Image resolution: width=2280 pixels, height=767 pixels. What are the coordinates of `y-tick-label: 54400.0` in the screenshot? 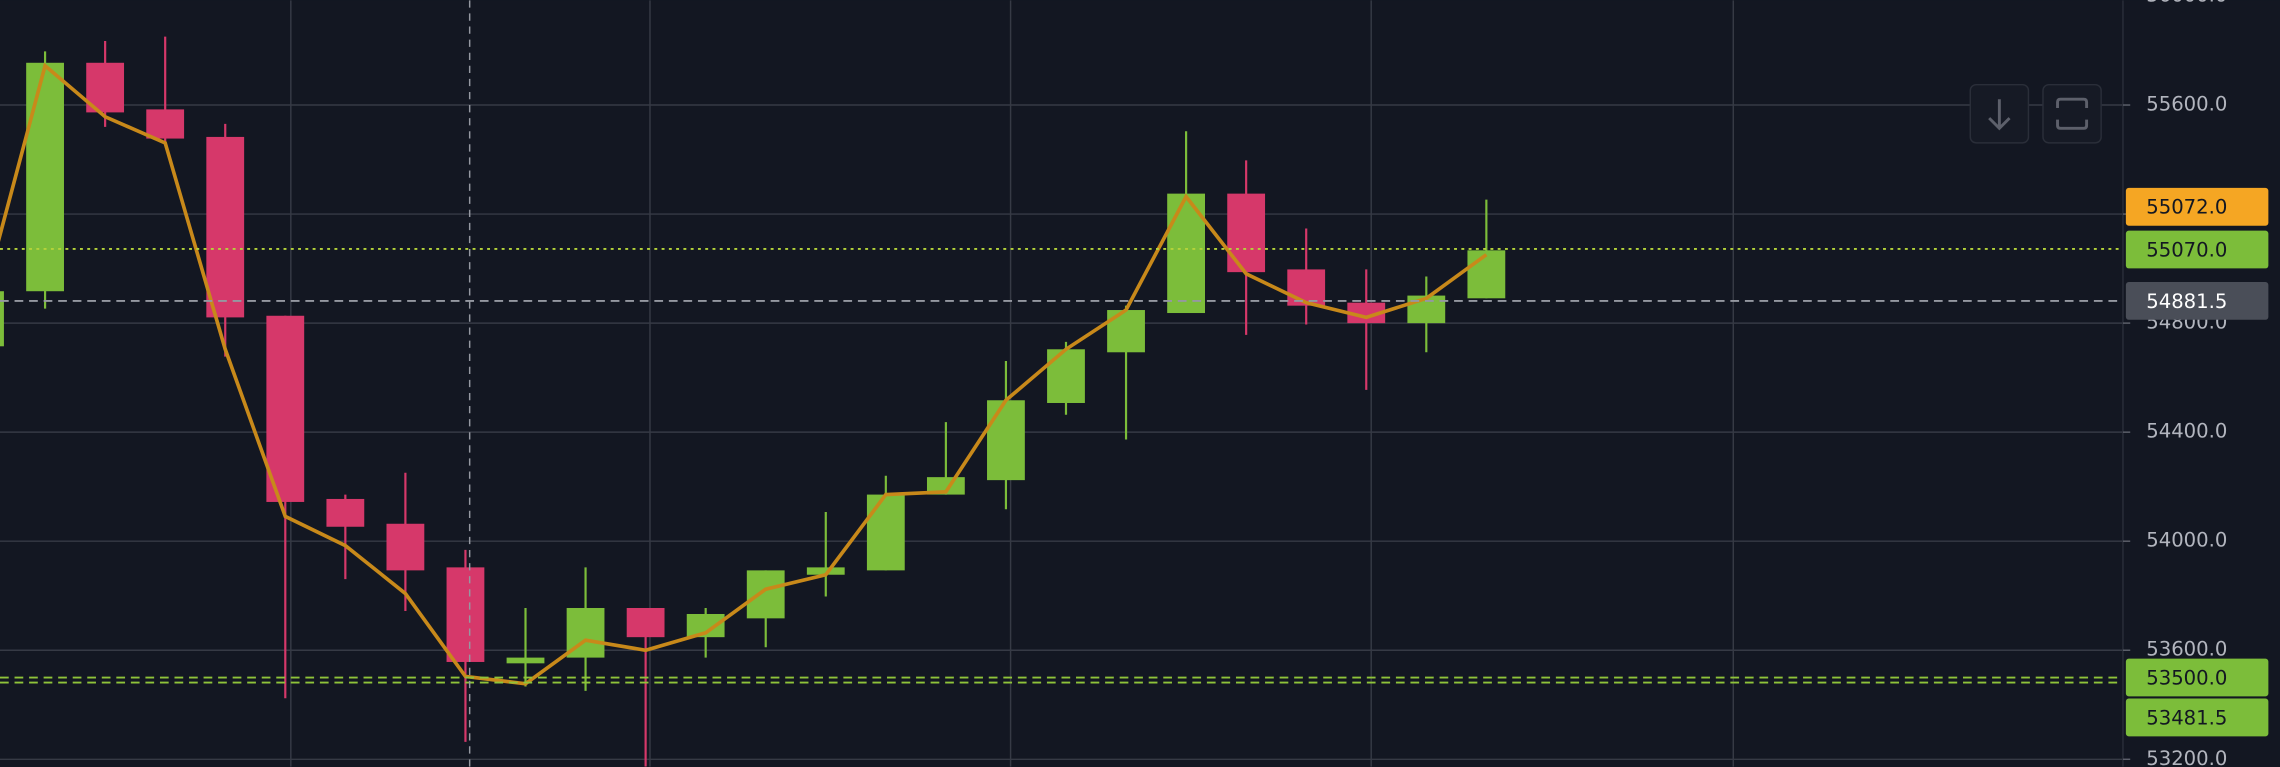 It's located at (2186, 431).